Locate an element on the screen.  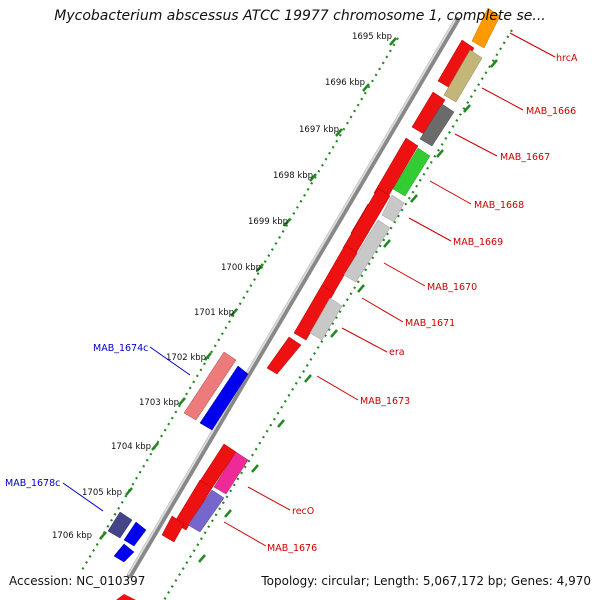
gene-label: recO is located at coordinates (303, 511).